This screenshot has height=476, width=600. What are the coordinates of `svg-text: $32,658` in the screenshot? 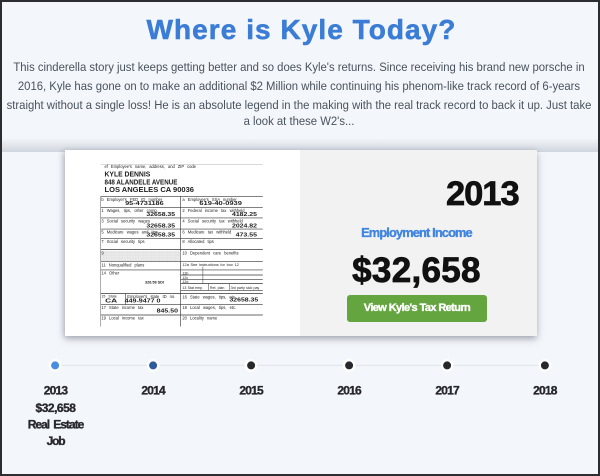 It's located at (56, 408).